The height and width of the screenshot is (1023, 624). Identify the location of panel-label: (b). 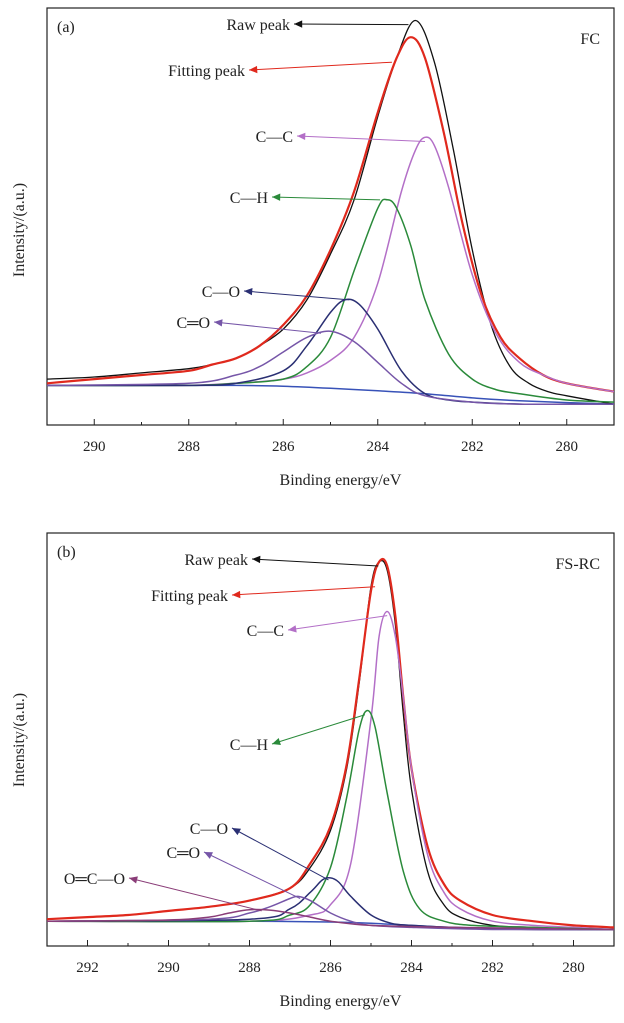
(66, 552).